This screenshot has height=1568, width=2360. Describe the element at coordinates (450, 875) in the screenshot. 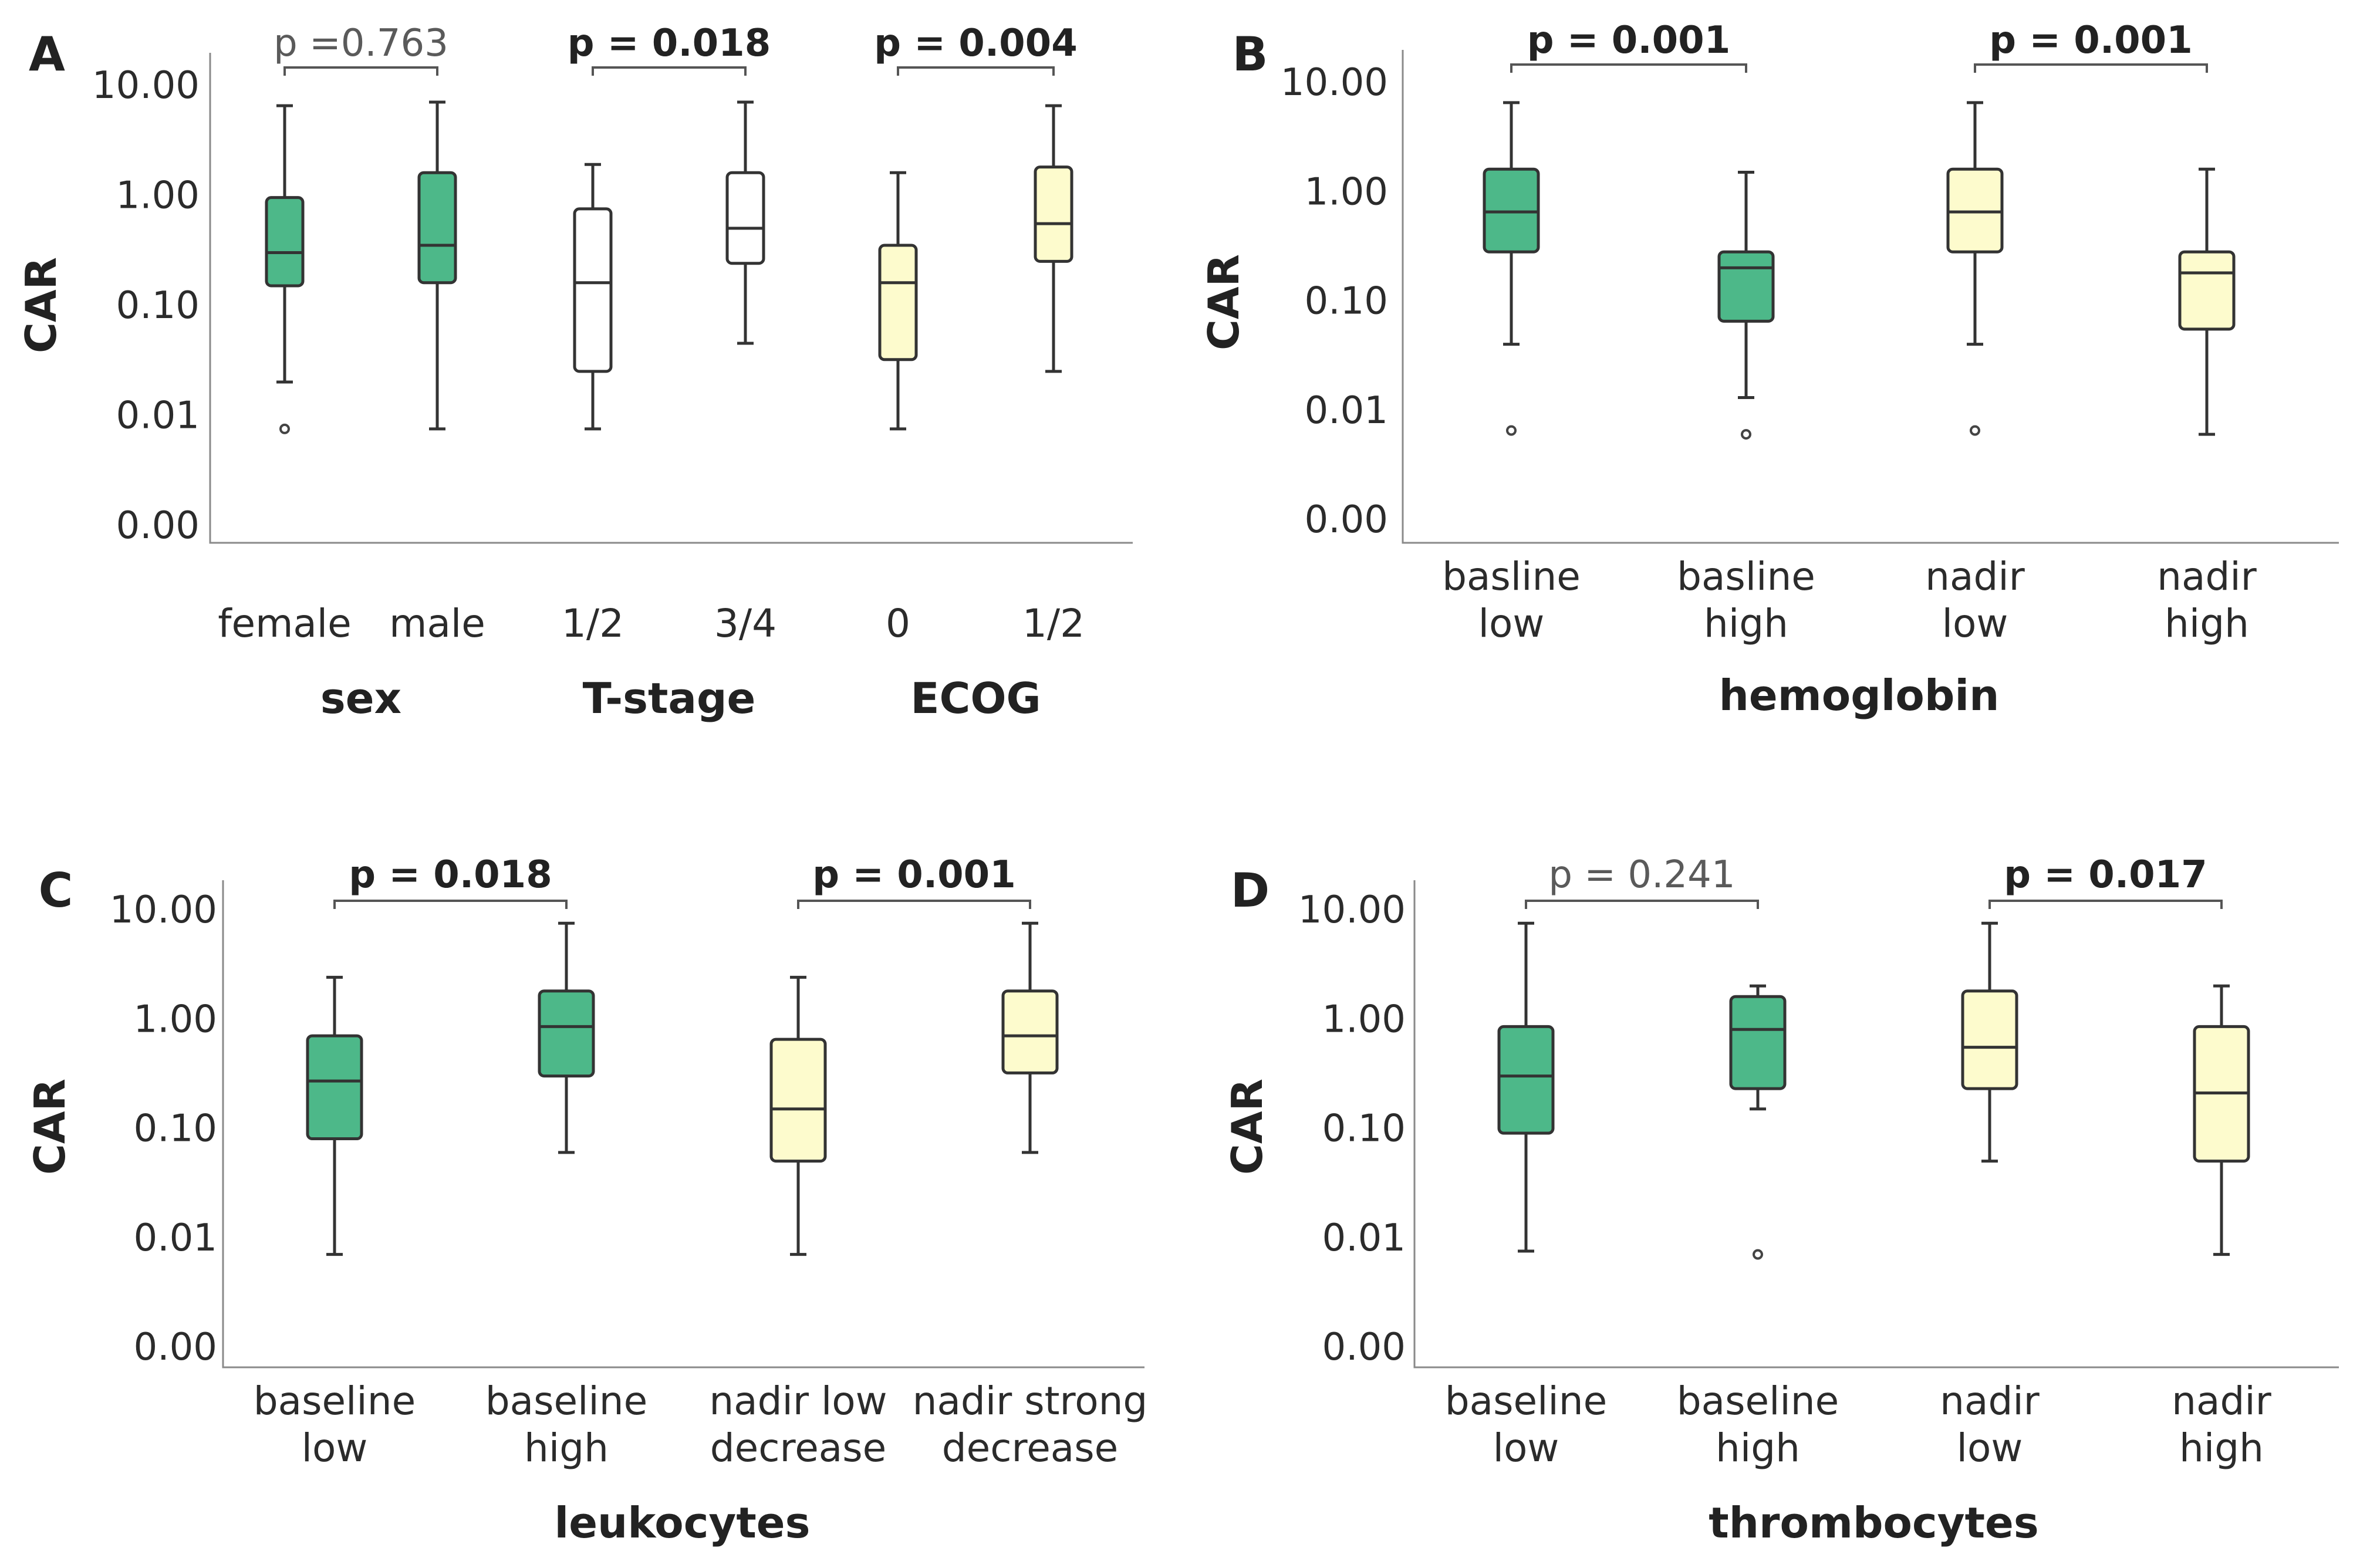

I see `p-value-label: p = 0.018` at that location.